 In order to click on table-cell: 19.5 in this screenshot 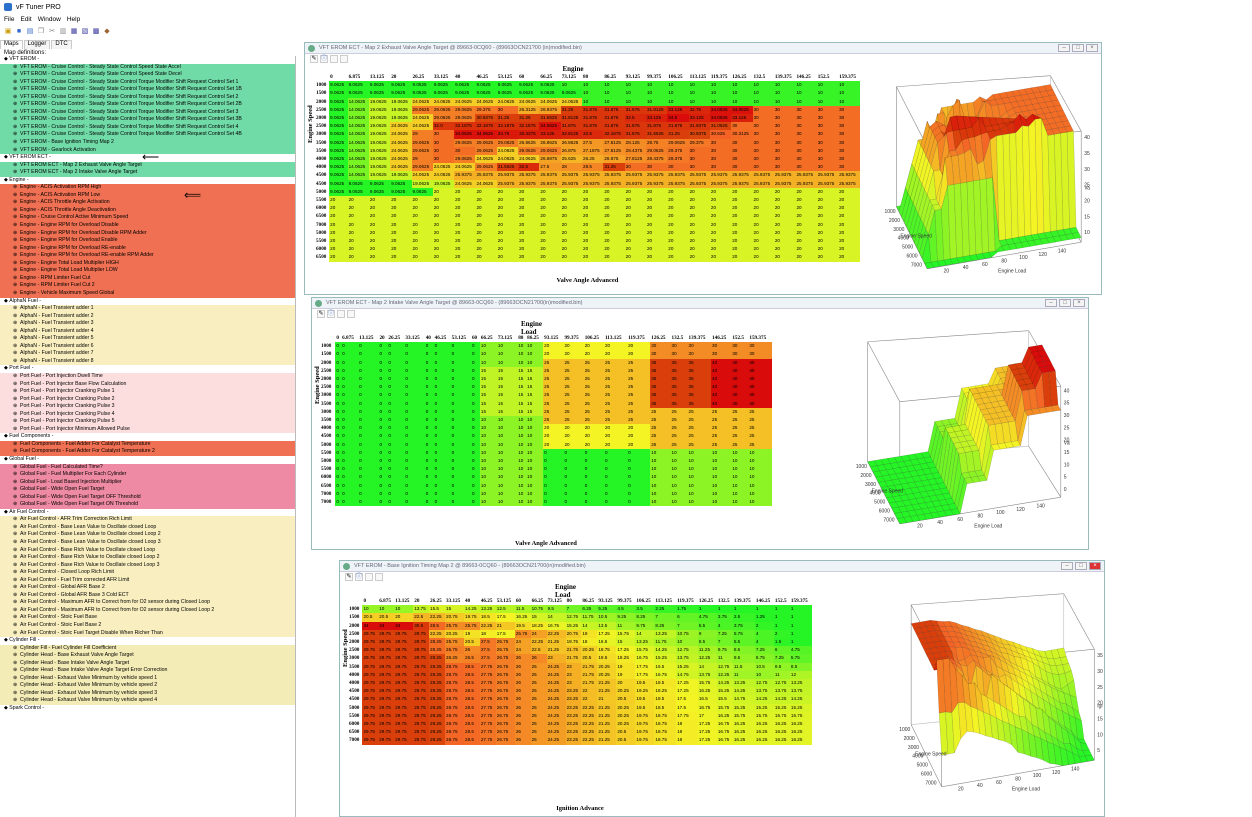, I will do `click(607, 658)`.